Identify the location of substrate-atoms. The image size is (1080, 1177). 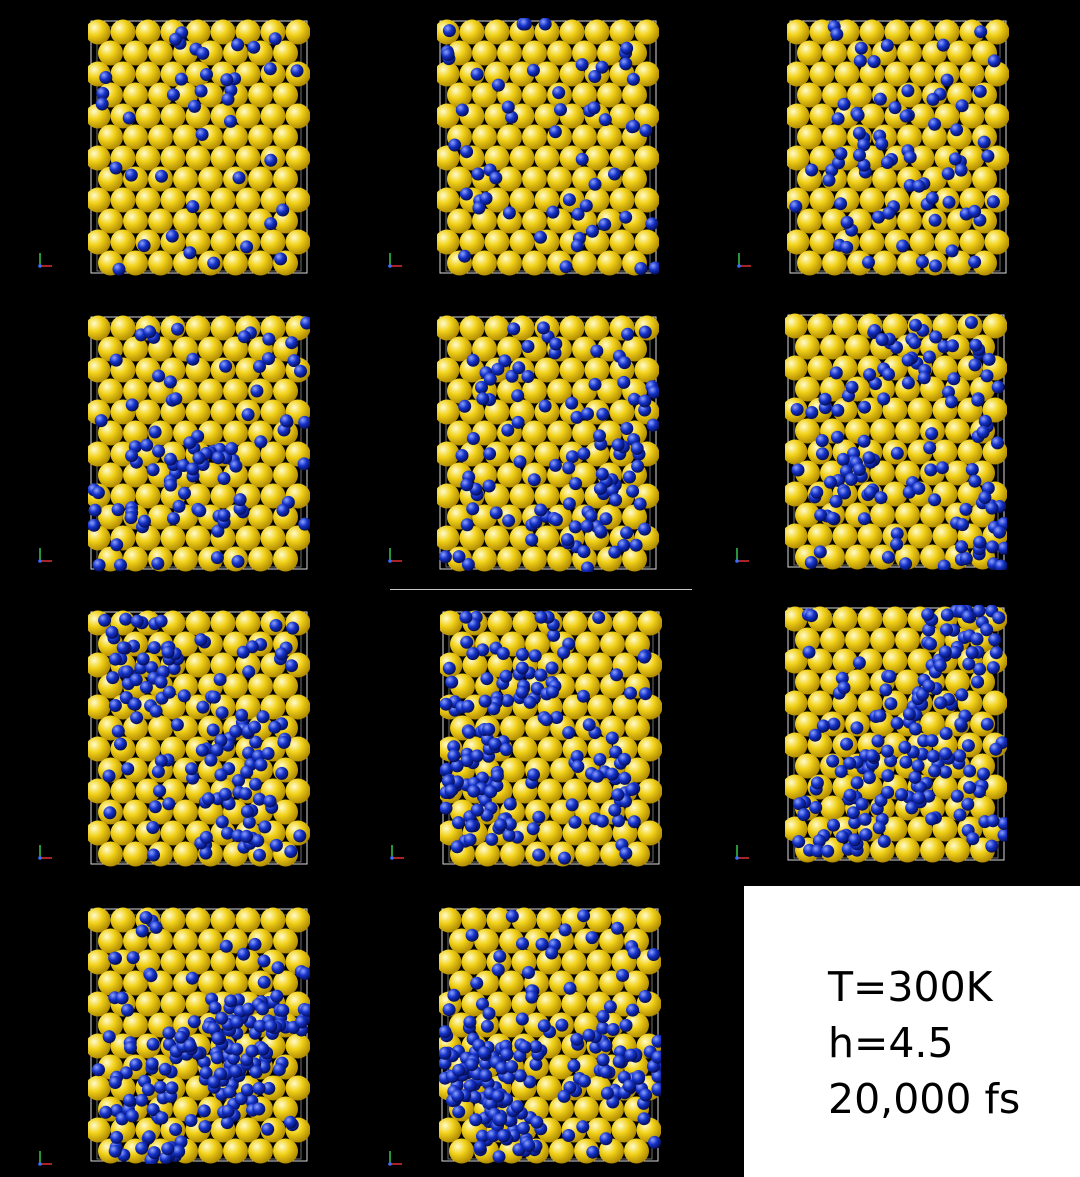
(199, 147).